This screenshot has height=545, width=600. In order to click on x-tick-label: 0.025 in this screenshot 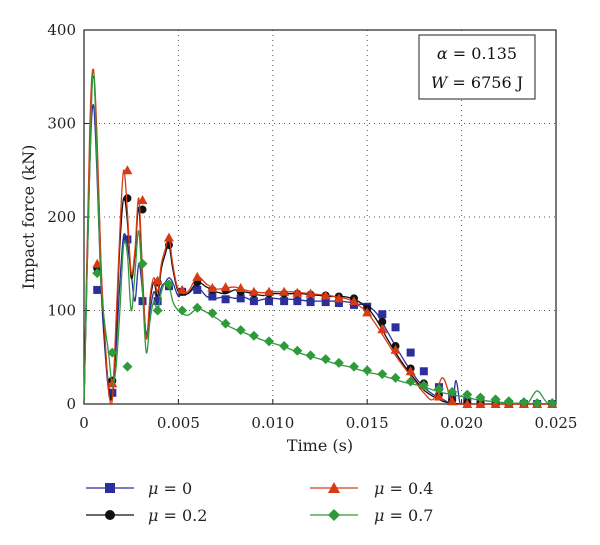, I will do `click(556, 423)`.